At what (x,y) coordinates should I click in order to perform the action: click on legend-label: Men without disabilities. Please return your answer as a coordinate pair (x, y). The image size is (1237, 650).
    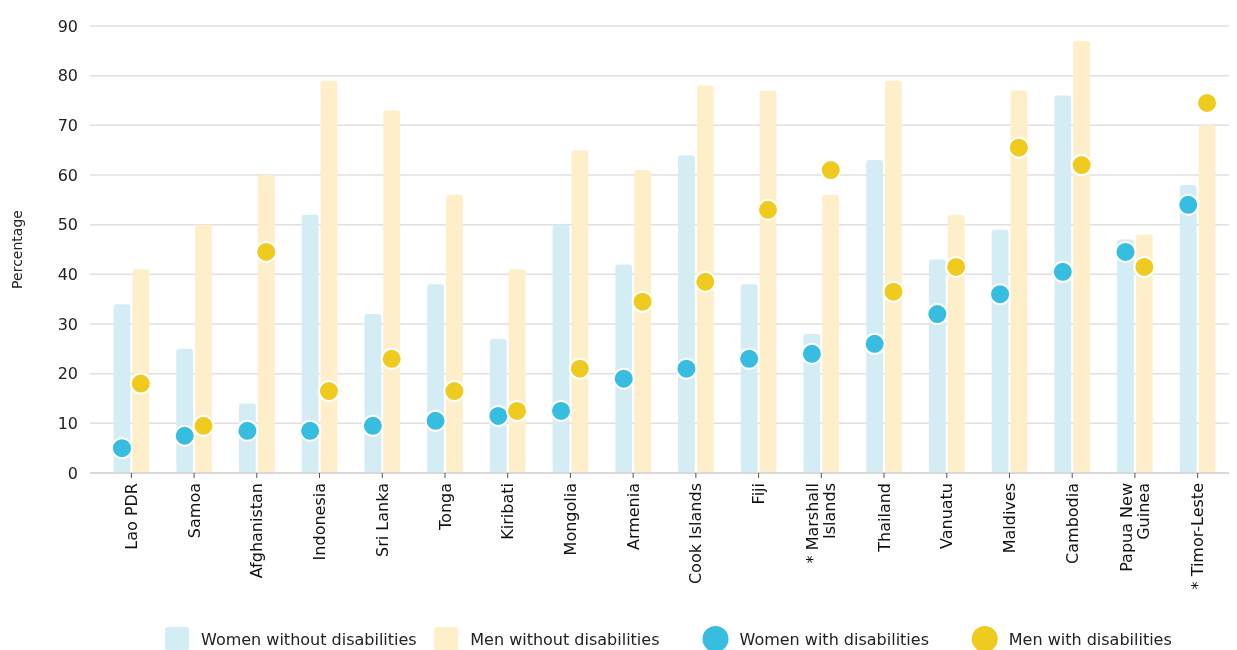
    Looking at the image, I should click on (565, 639).